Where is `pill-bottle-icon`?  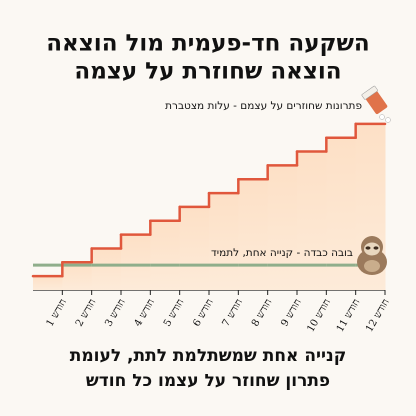 pill-bottle-icon is located at coordinates (374, 99).